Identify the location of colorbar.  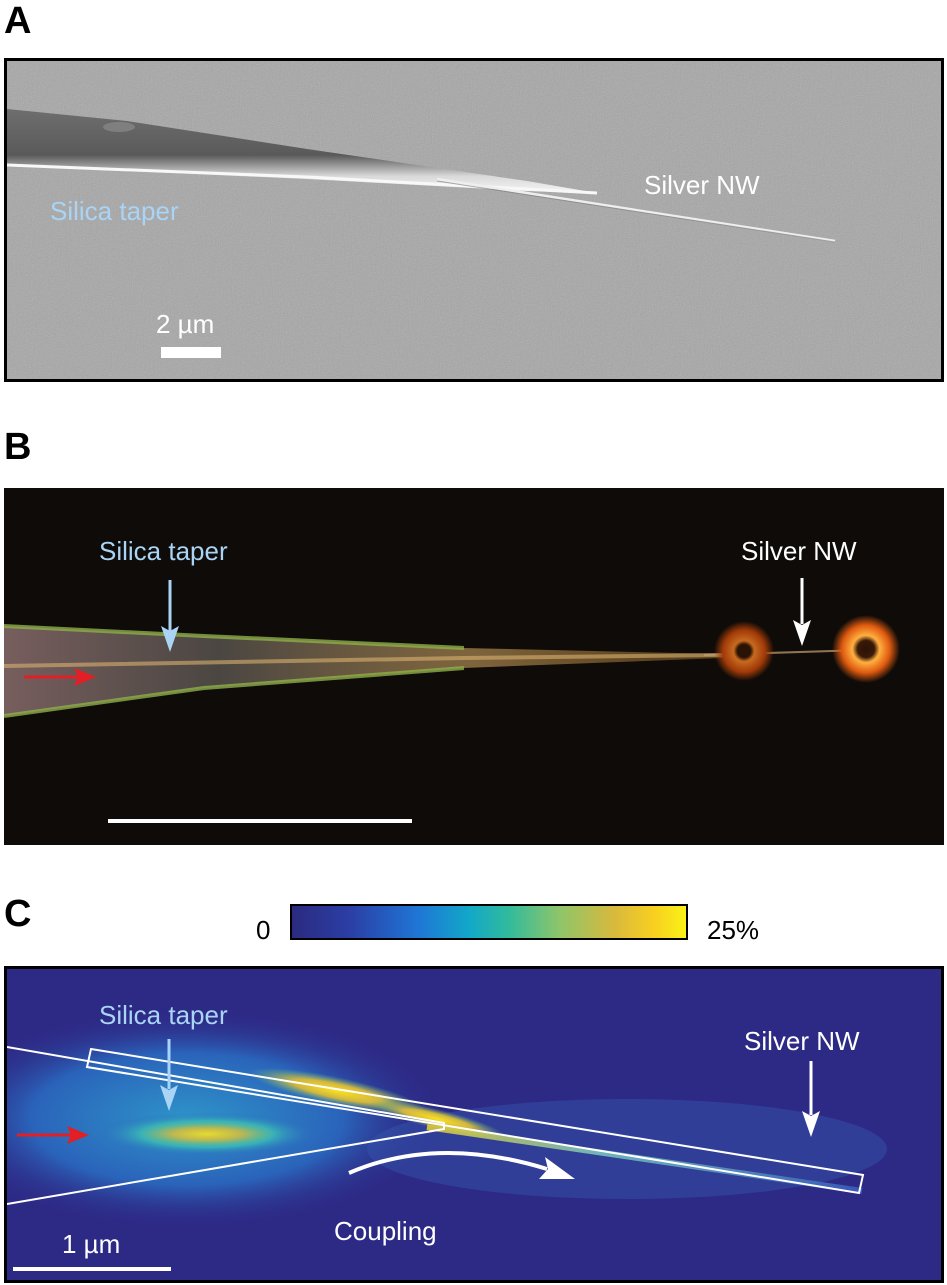
(489, 922).